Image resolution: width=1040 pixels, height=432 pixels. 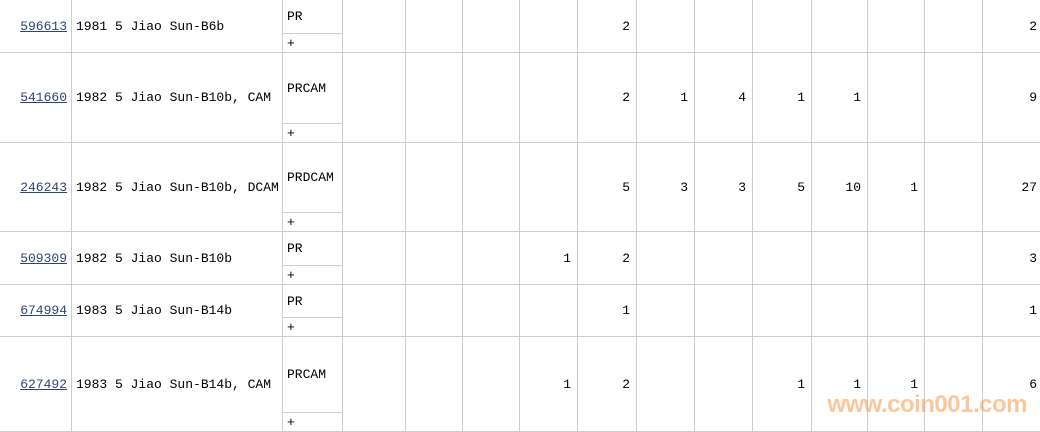 What do you see at coordinates (43, 258) in the screenshot?
I see `cert-number-link: 509309` at bounding box center [43, 258].